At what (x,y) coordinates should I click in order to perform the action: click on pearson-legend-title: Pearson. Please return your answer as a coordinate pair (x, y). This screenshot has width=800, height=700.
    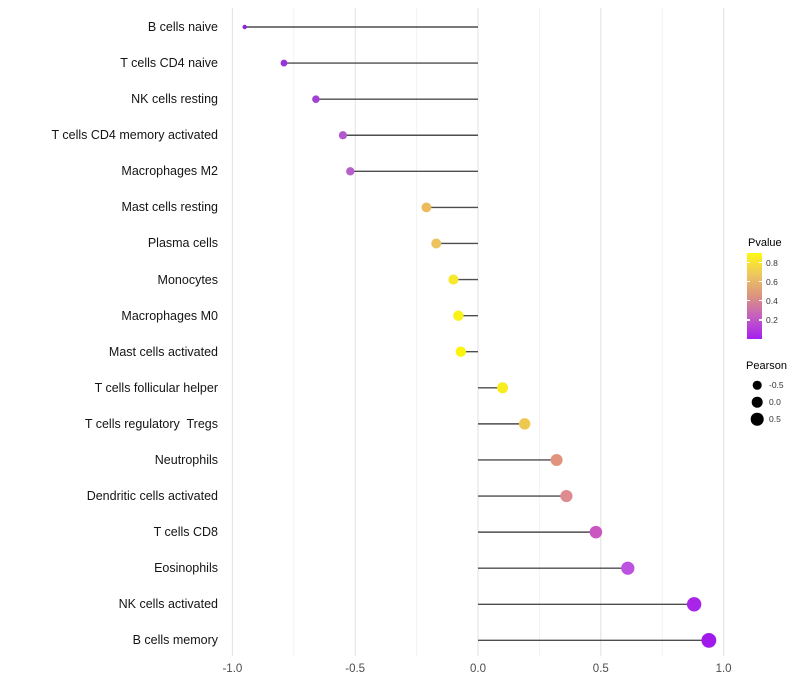
    Looking at the image, I should click on (766, 366).